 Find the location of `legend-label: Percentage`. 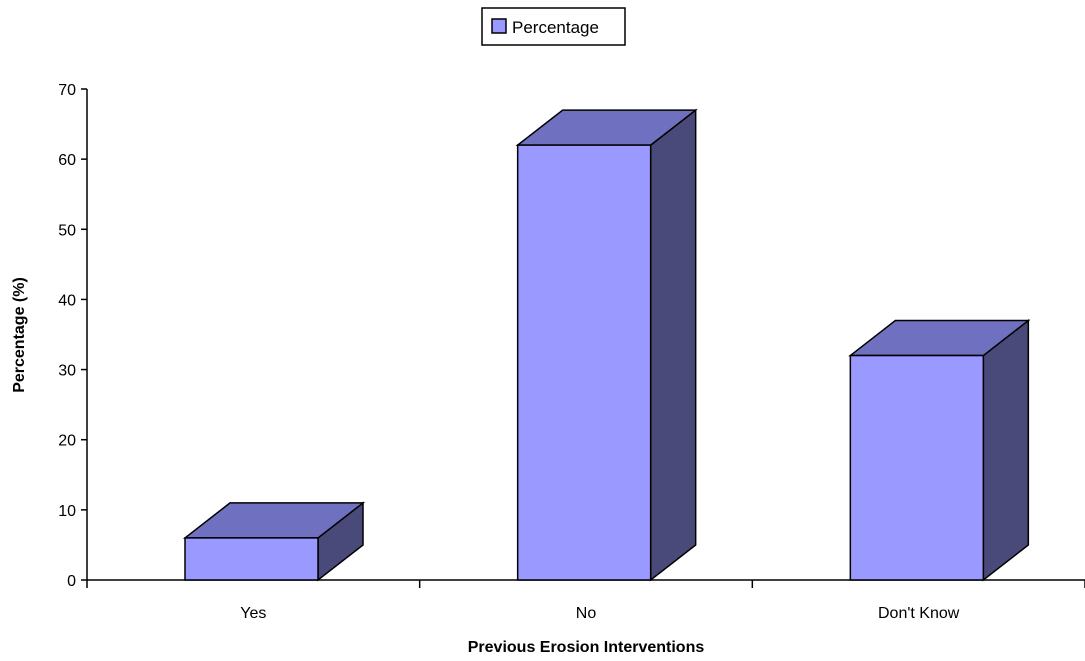

legend-label: Percentage is located at coordinates (555, 27).